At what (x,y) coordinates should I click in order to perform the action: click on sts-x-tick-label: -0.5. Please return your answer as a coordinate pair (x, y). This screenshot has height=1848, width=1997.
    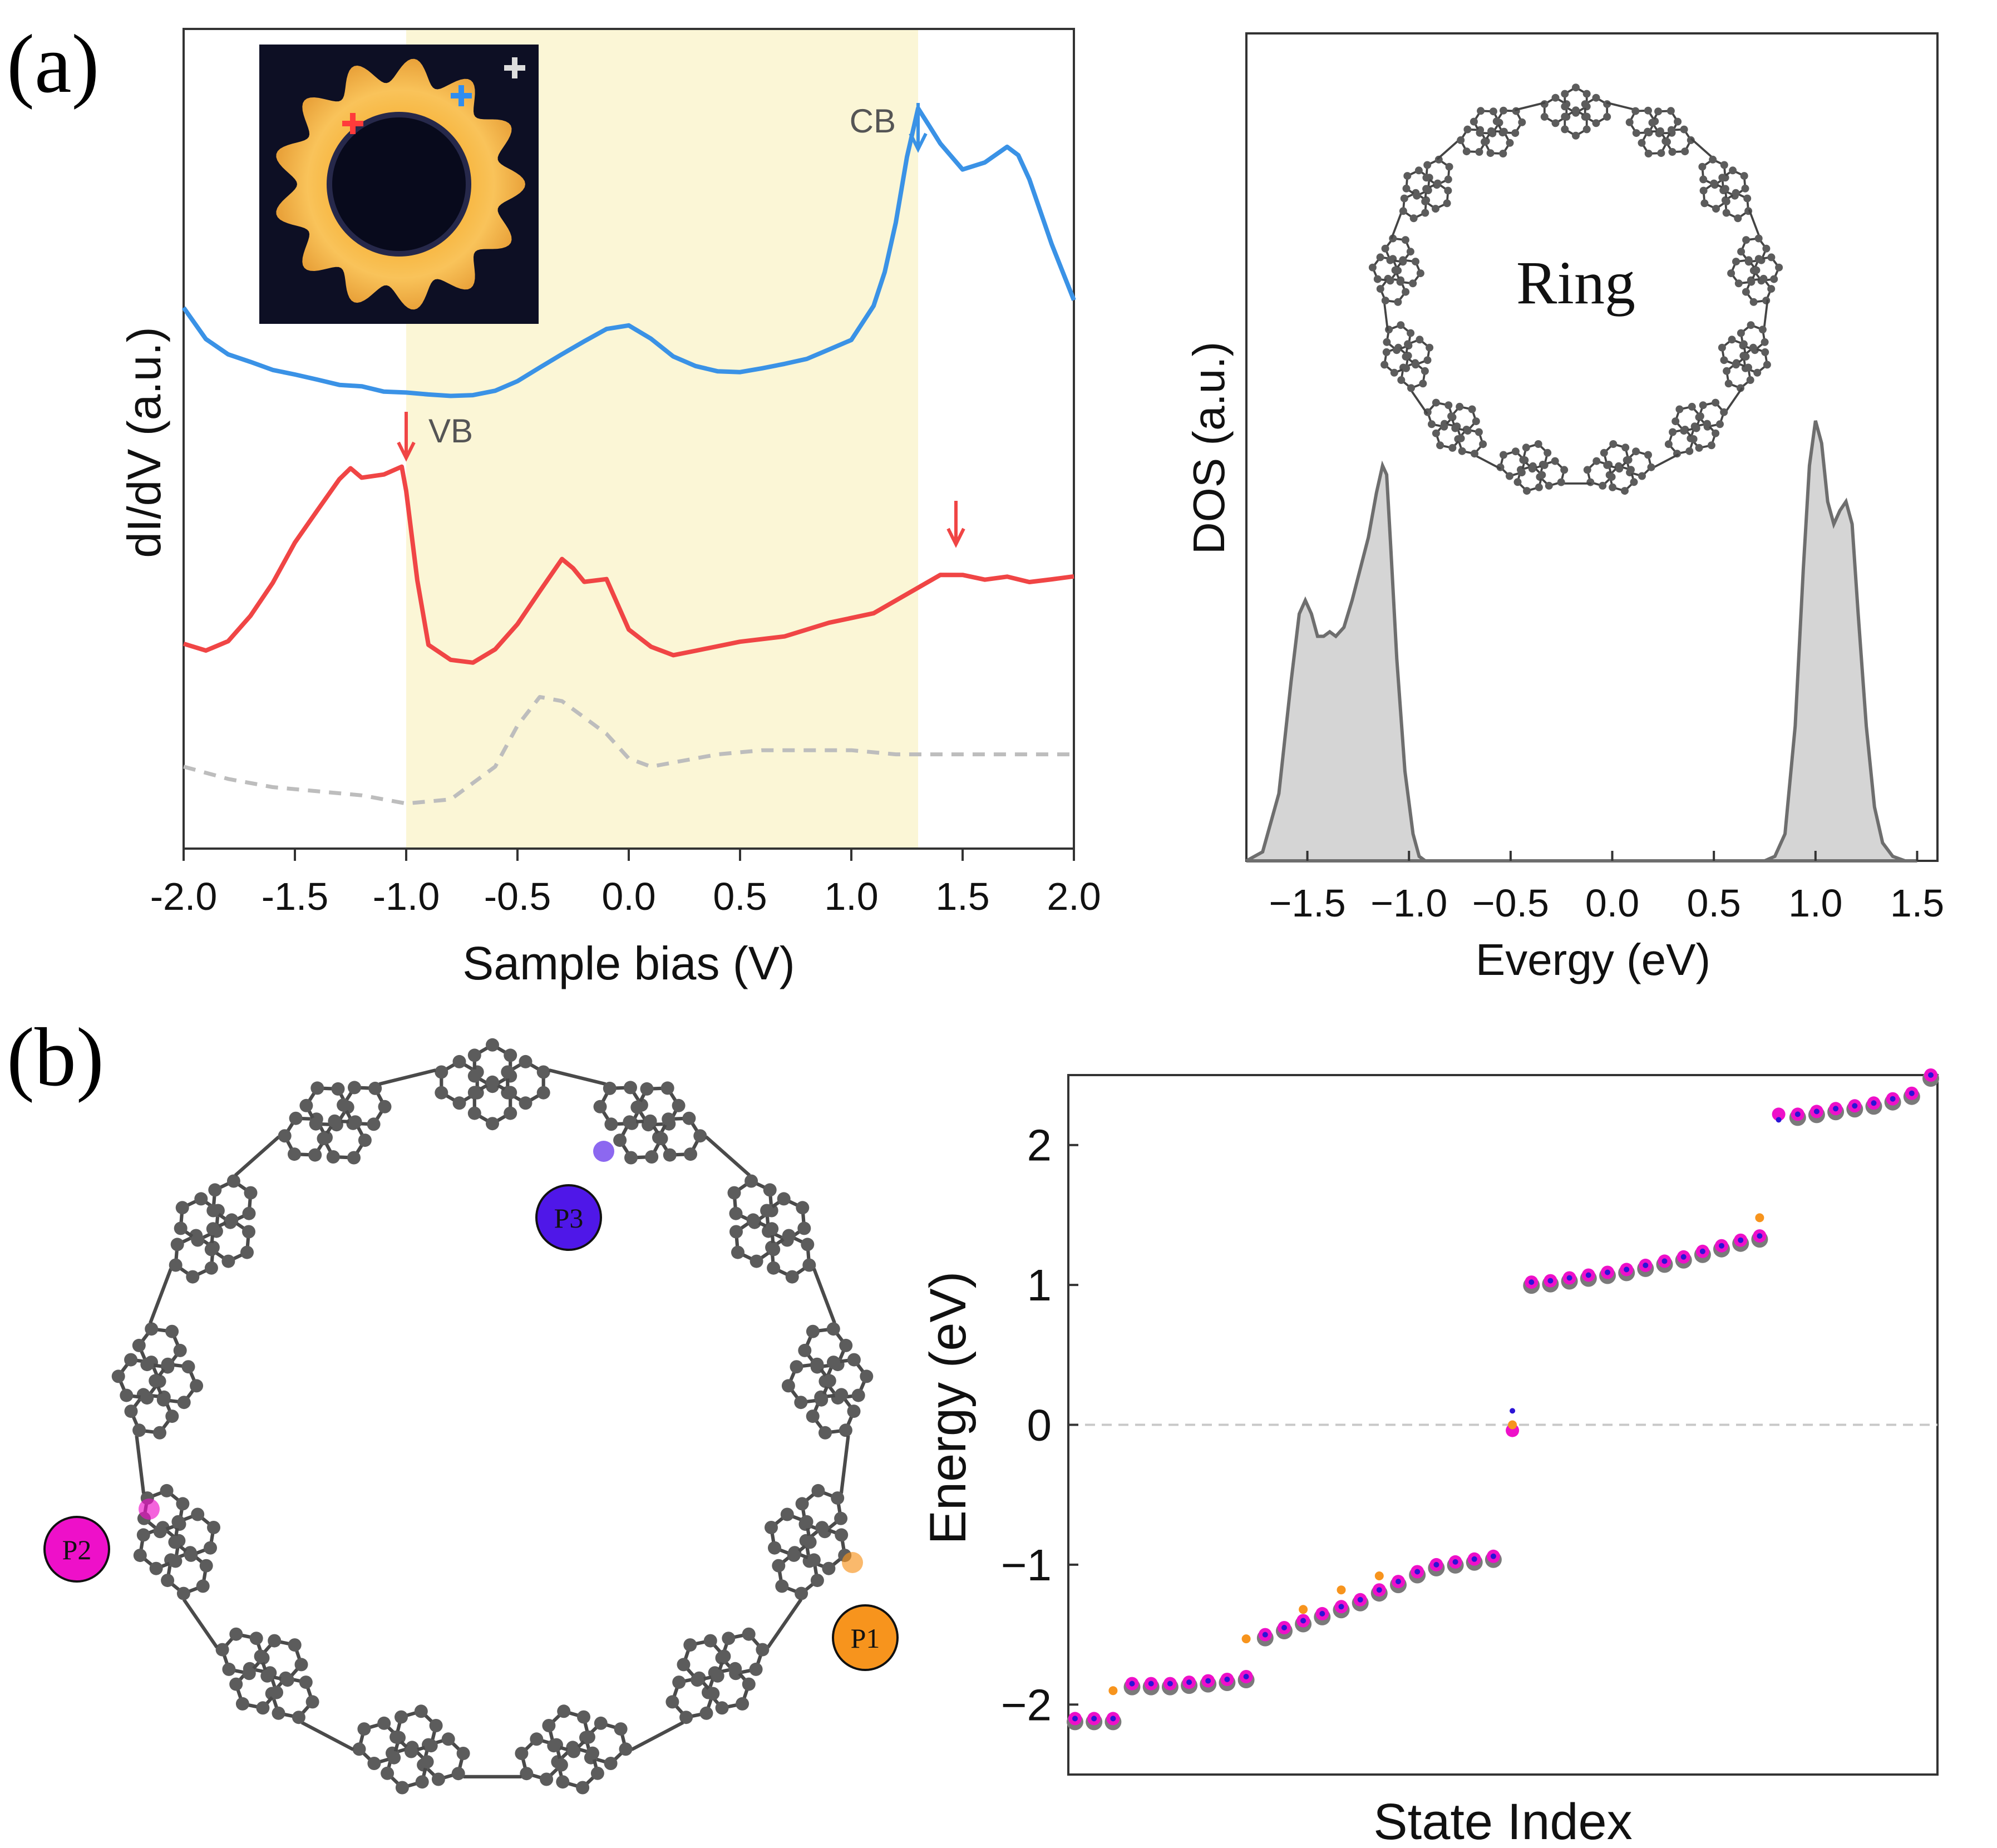
    Looking at the image, I should click on (517, 896).